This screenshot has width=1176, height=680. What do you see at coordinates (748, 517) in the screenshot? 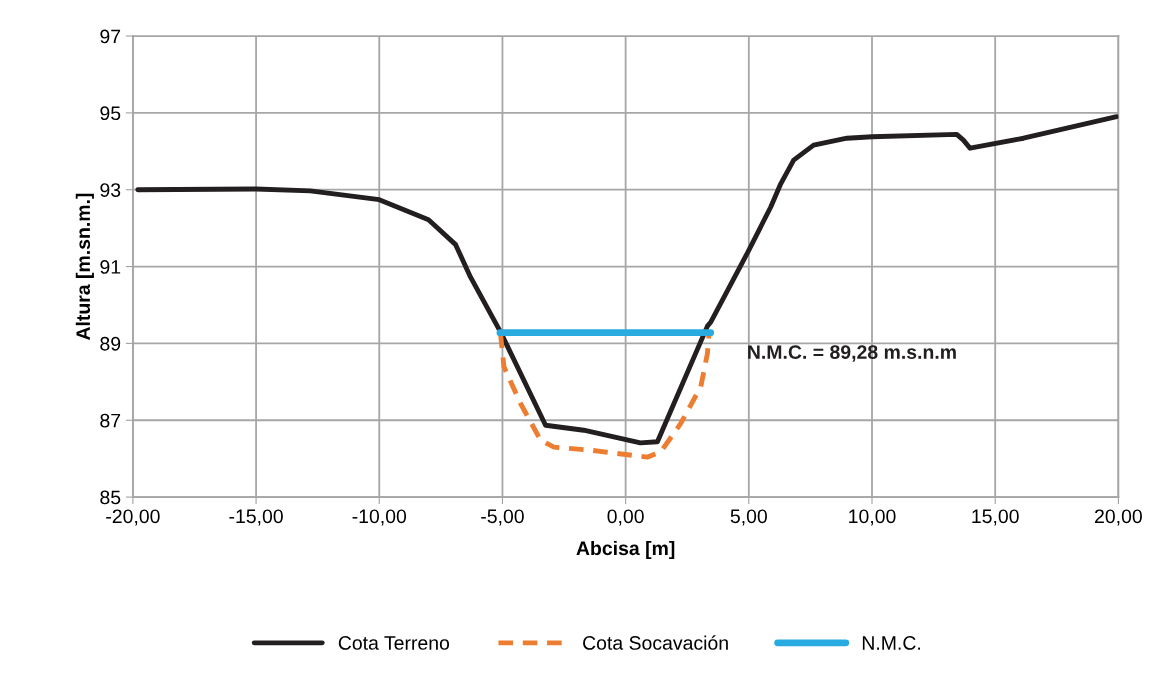
I see `x-tick-label: 5,00` at bounding box center [748, 517].